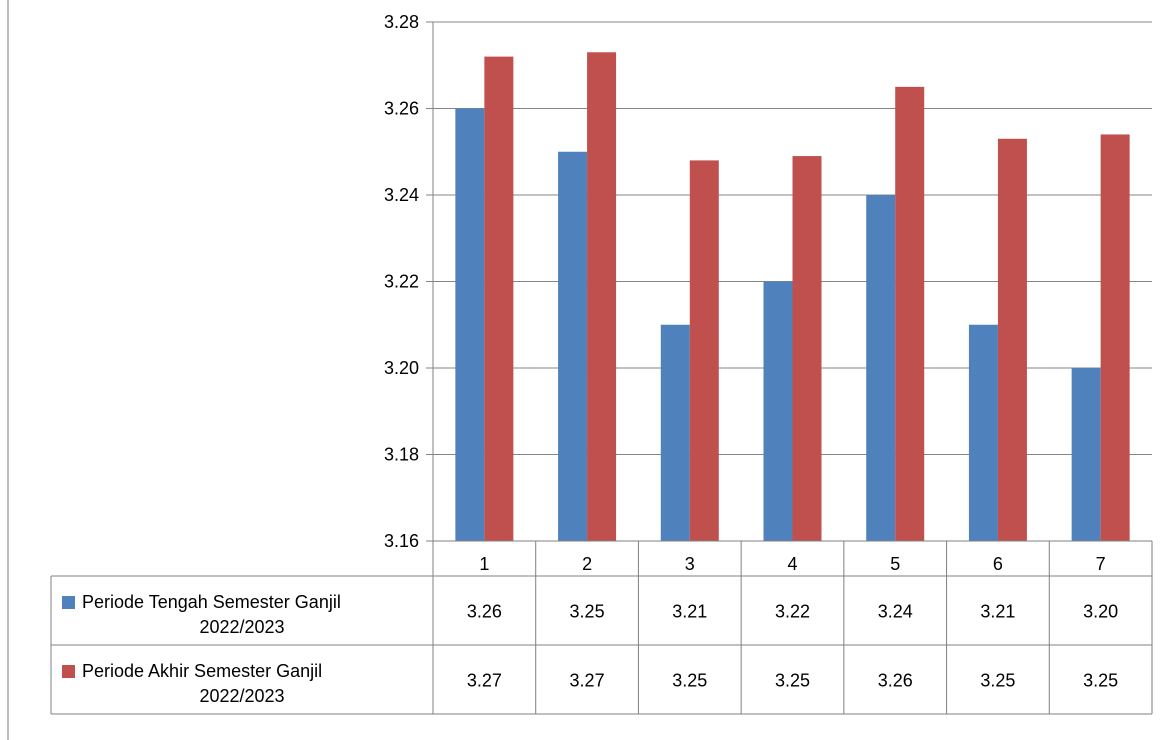  I want to click on y-tick-label: 3.22, so click(401, 282).